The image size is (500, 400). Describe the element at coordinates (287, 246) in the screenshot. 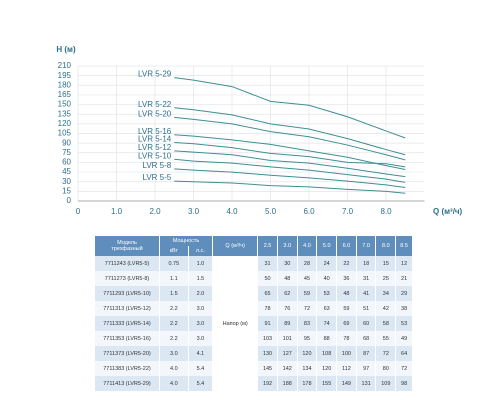

I see `flow-header: 3.0` at that location.